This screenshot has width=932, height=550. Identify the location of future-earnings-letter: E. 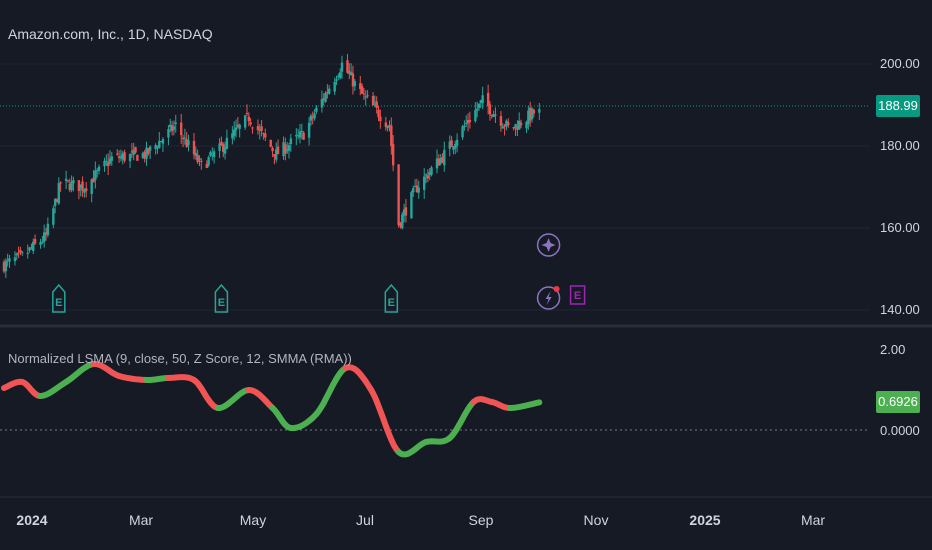
(577, 296).